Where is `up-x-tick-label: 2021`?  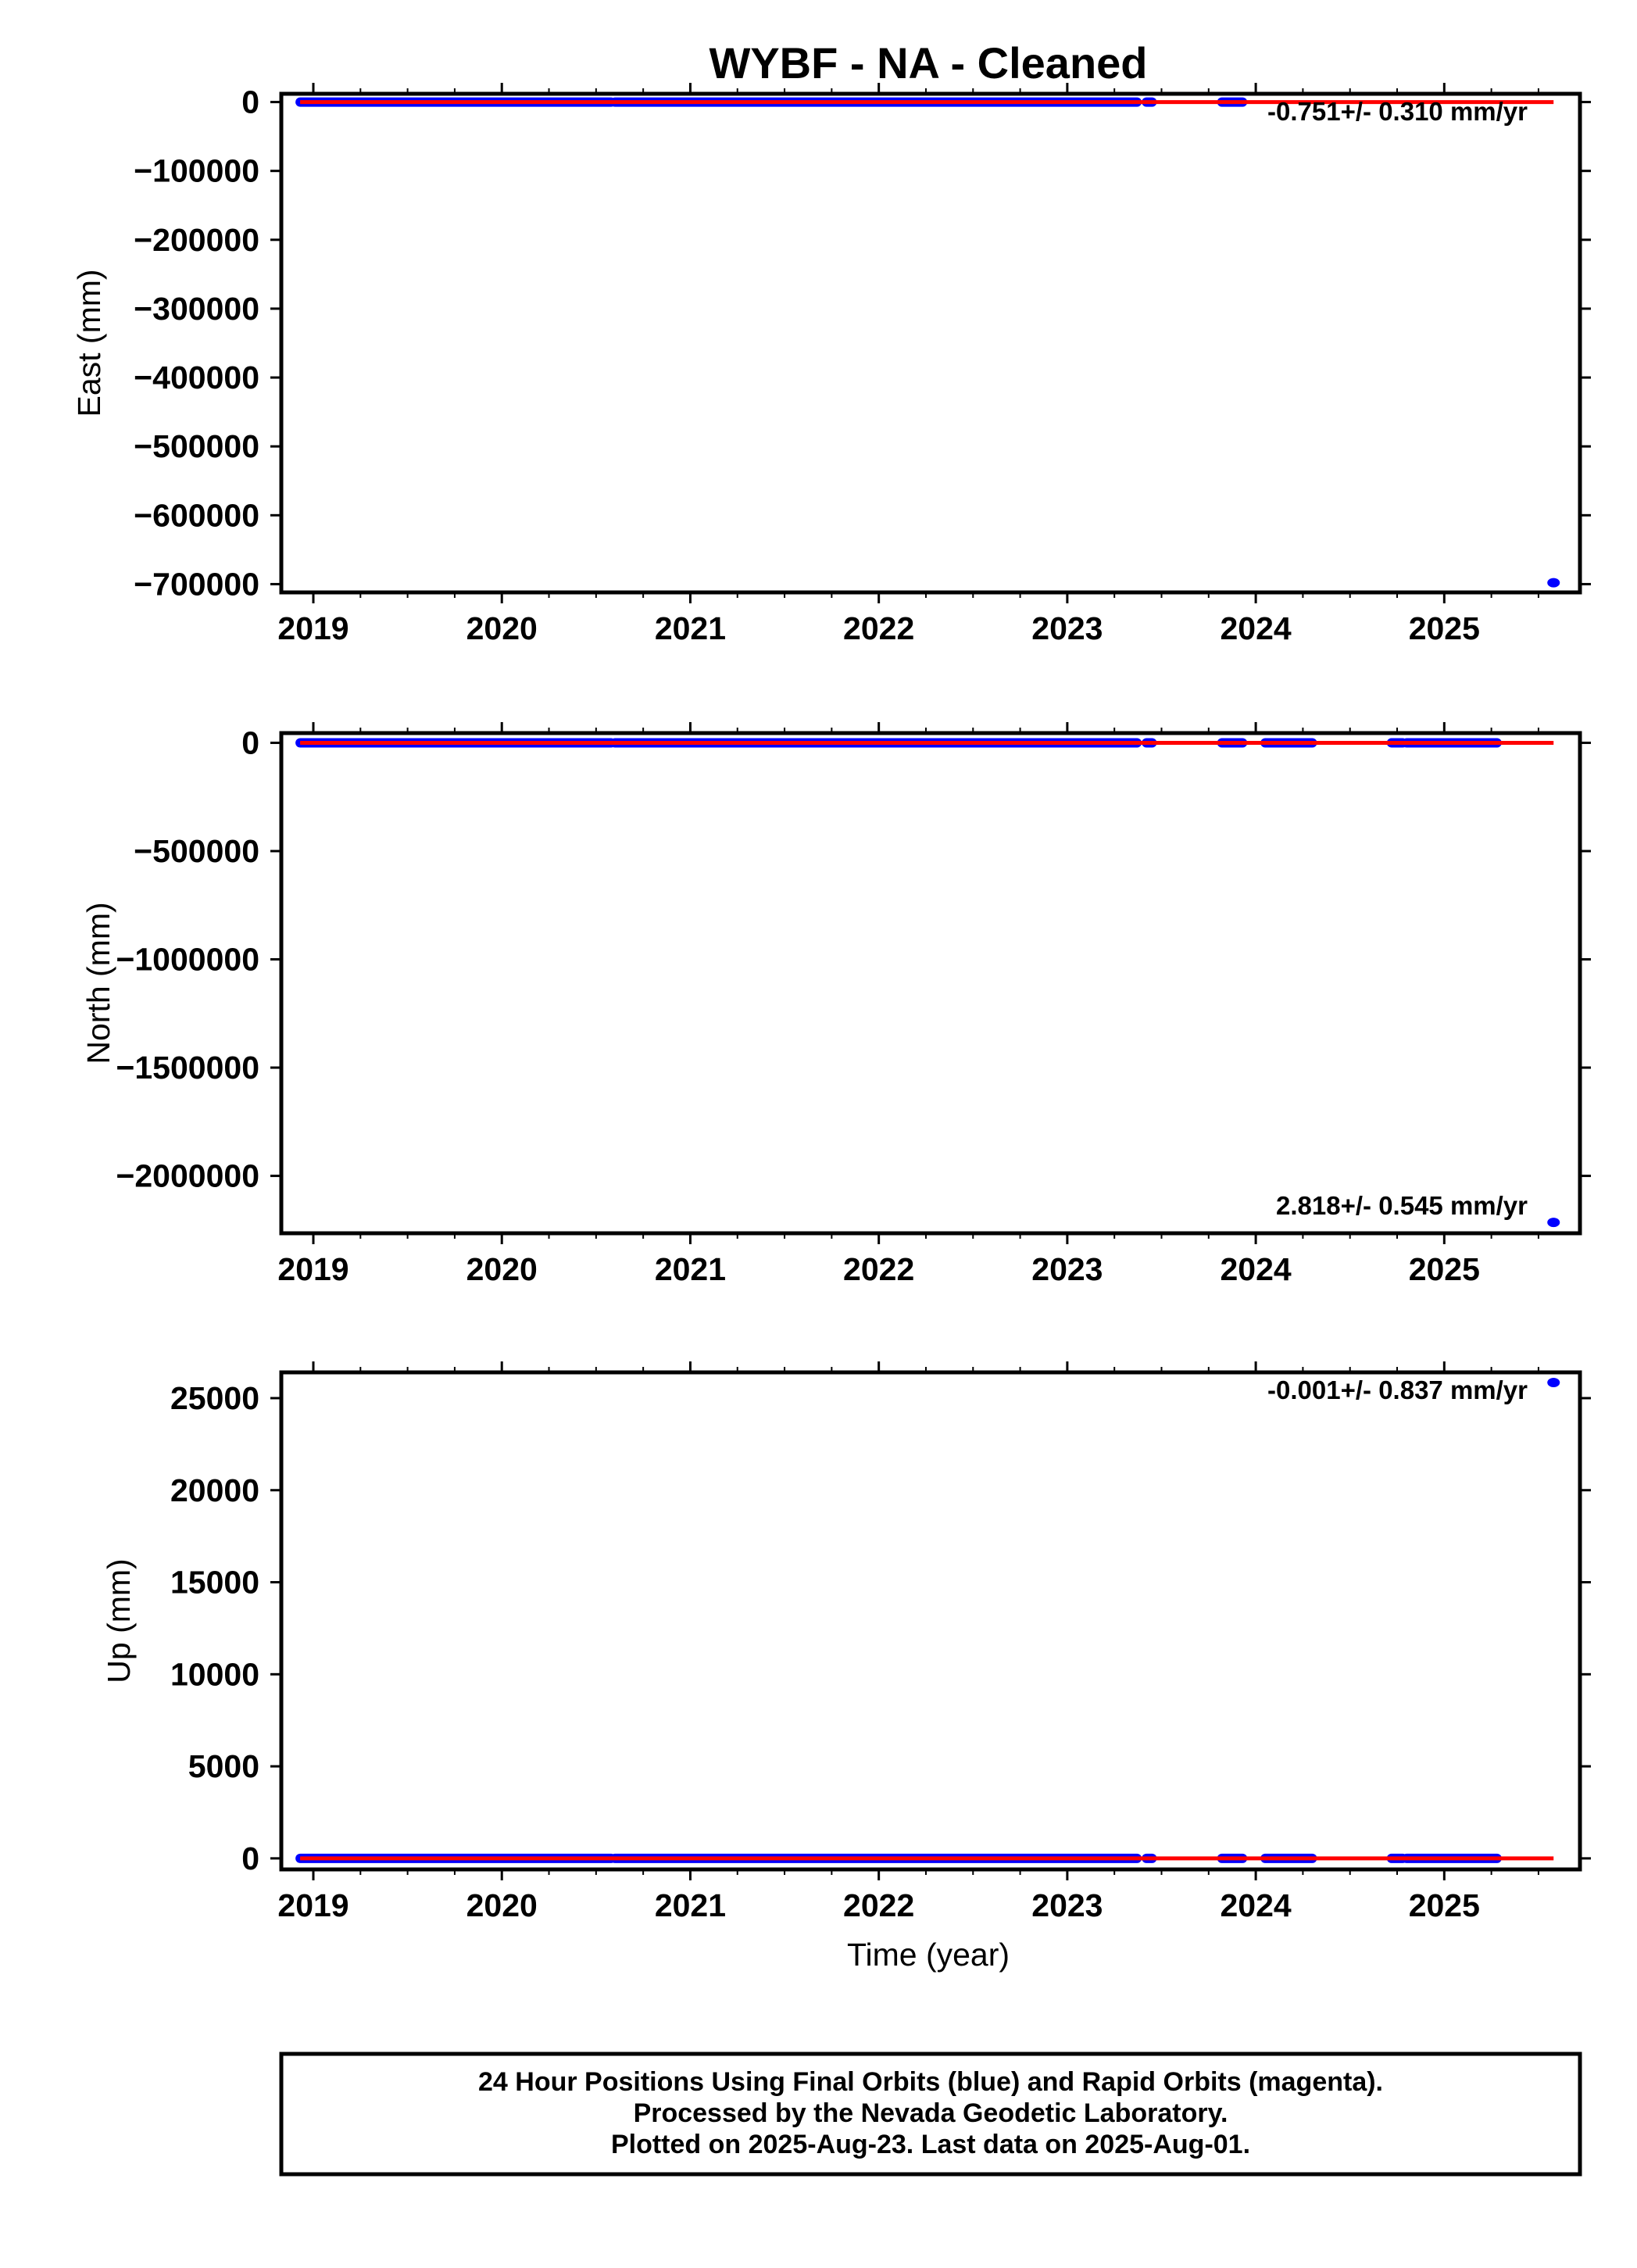
up-x-tick-label: 2021 is located at coordinates (690, 1905).